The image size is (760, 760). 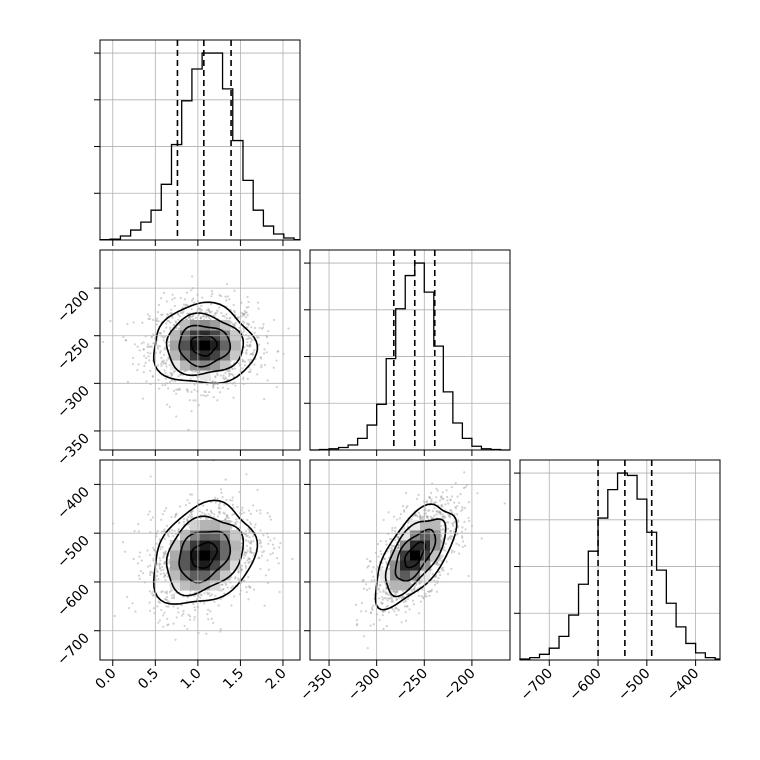 I want to click on y-tick-label: −400, so click(x=73, y=503).